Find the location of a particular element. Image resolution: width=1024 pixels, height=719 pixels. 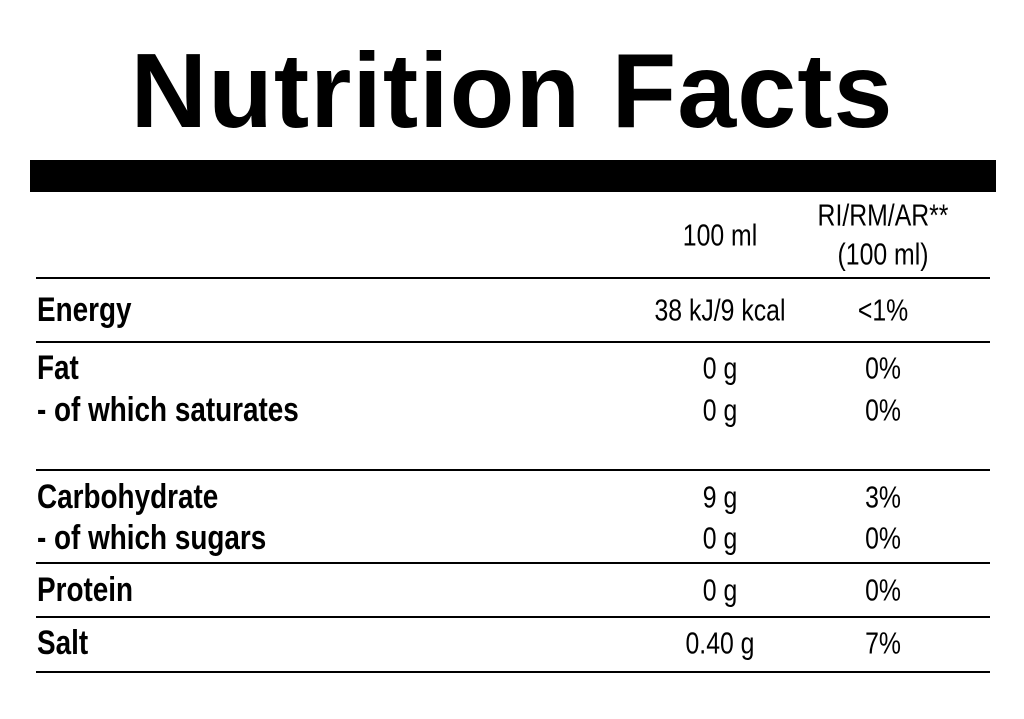

title: Nutrition Facts is located at coordinates (512, 91).